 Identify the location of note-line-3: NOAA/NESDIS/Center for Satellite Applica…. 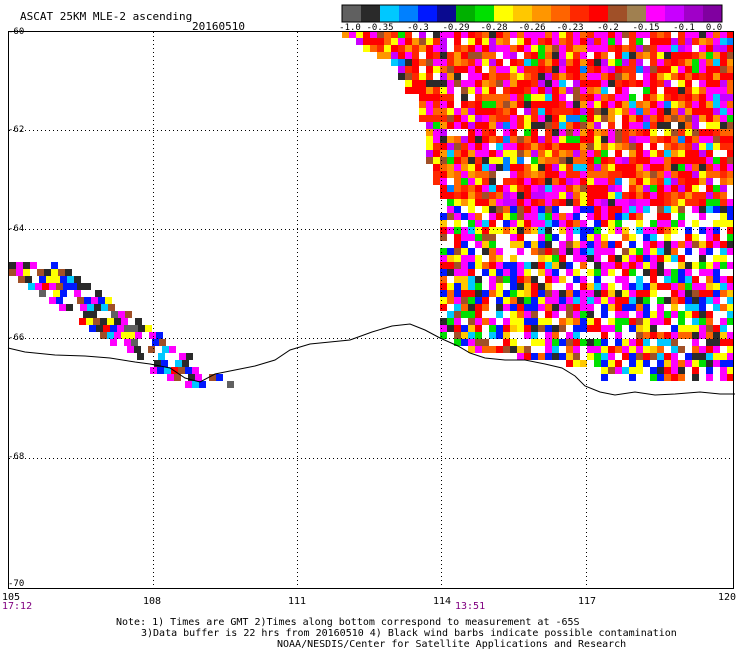
(452, 644).